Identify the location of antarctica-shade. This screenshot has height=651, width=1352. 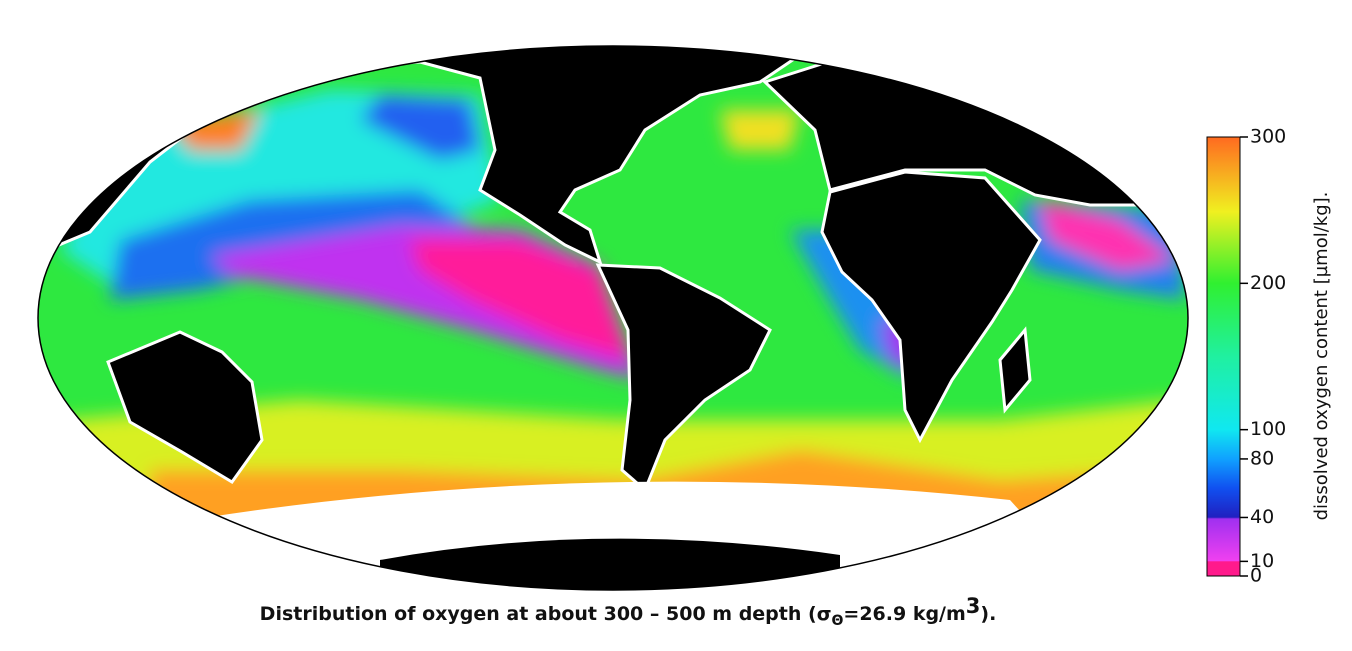
(610, 564).